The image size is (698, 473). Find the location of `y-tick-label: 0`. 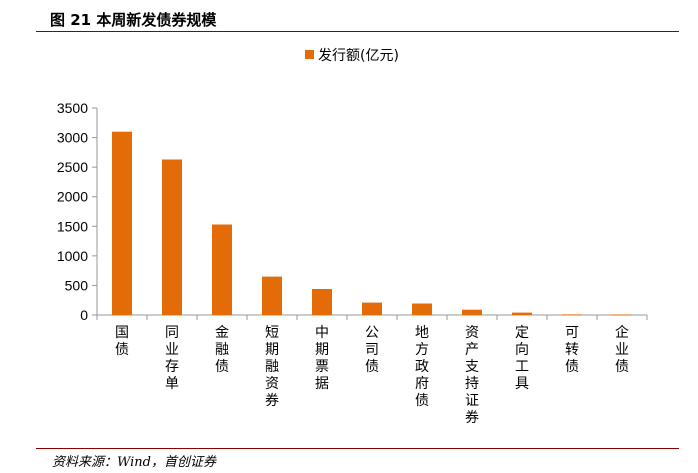

y-tick-label: 0 is located at coordinates (84, 315).